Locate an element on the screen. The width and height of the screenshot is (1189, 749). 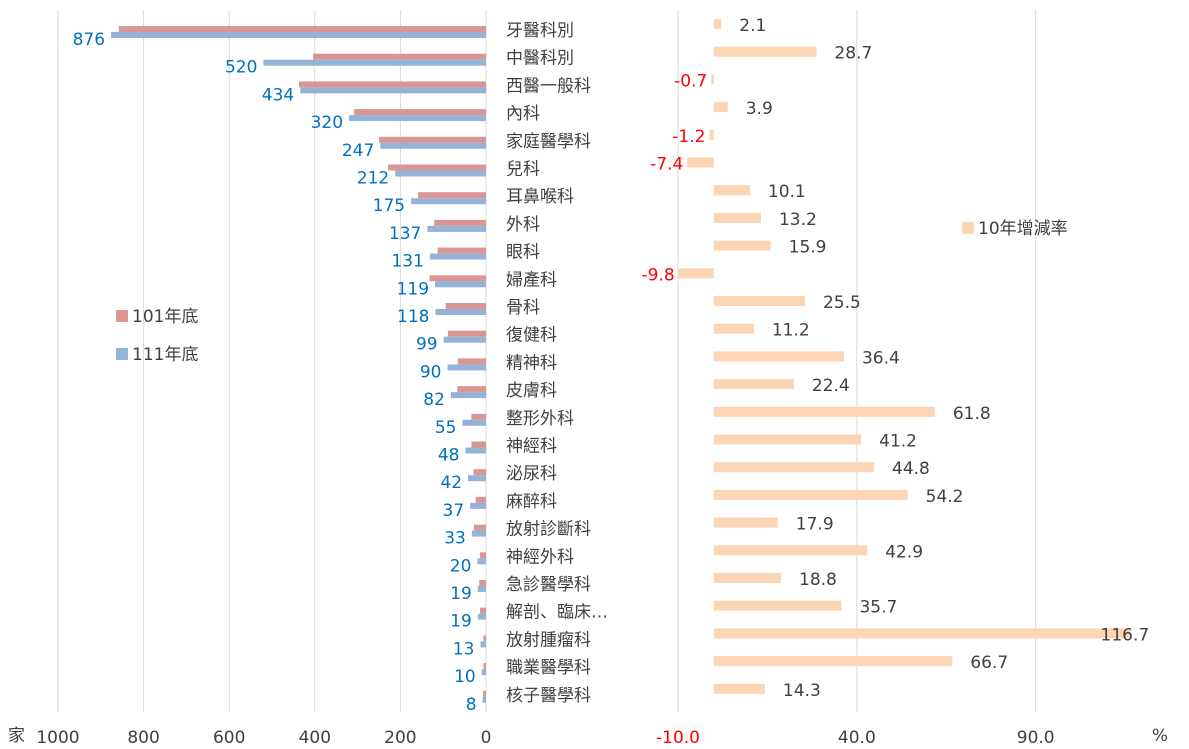
category-label: 精神科 is located at coordinates (531, 363).